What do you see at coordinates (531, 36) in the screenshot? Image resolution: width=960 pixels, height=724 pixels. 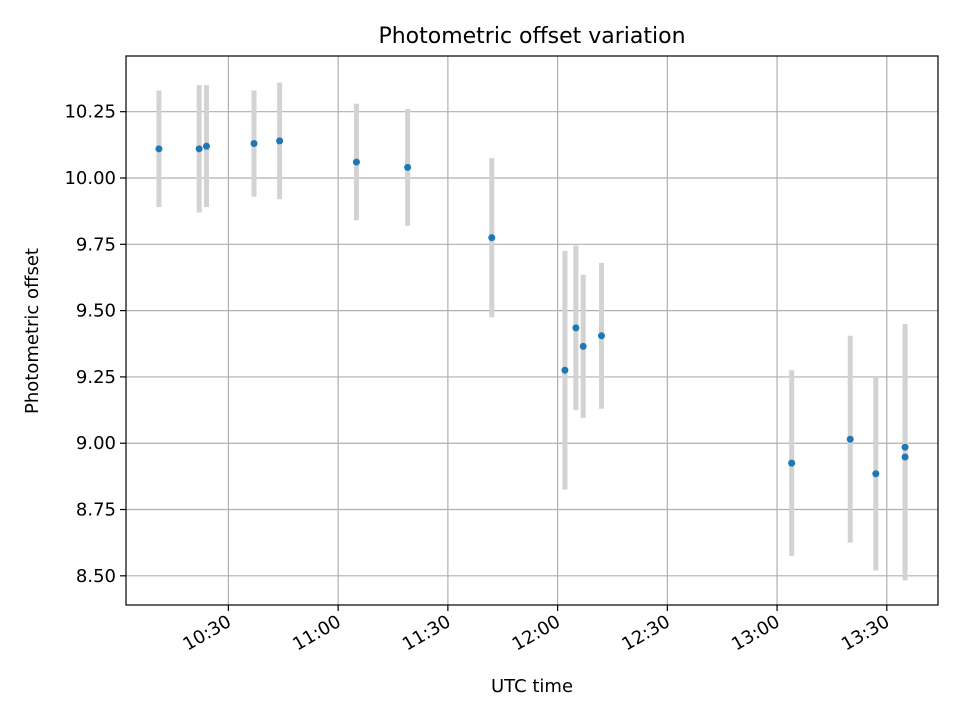 I see `chart-title: Photometric offset variation` at bounding box center [531, 36].